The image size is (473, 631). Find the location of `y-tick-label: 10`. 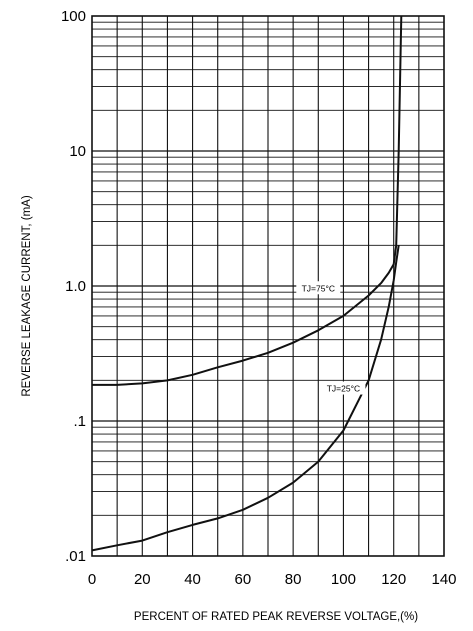

y-tick-label: 10 is located at coordinates (77, 151).